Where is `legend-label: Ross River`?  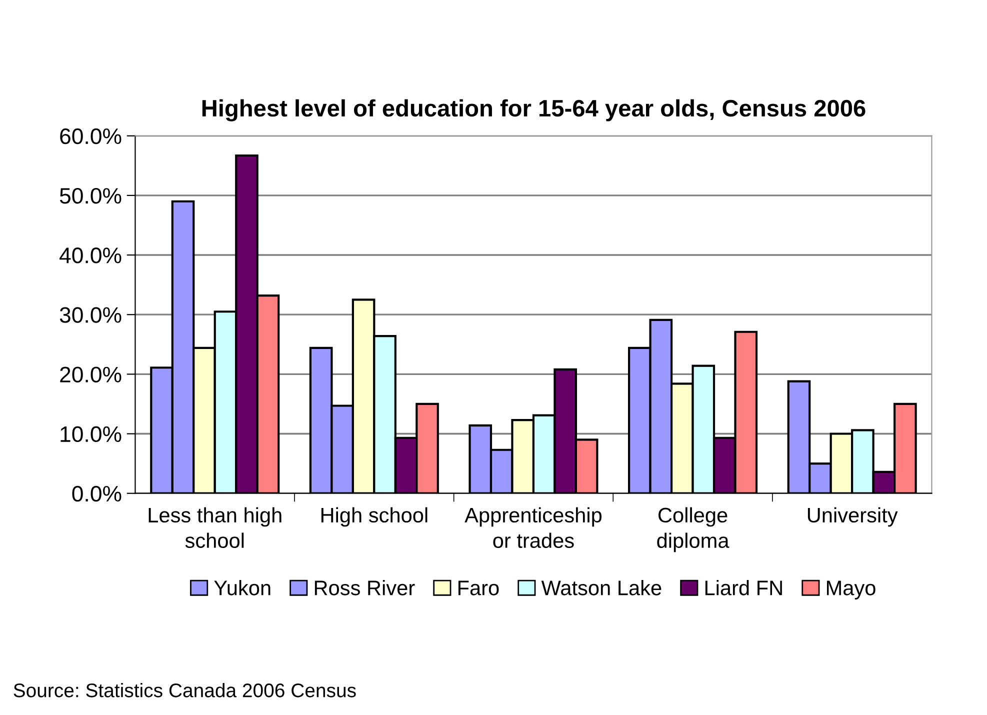
legend-label: Ross River is located at coordinates (364, 588).